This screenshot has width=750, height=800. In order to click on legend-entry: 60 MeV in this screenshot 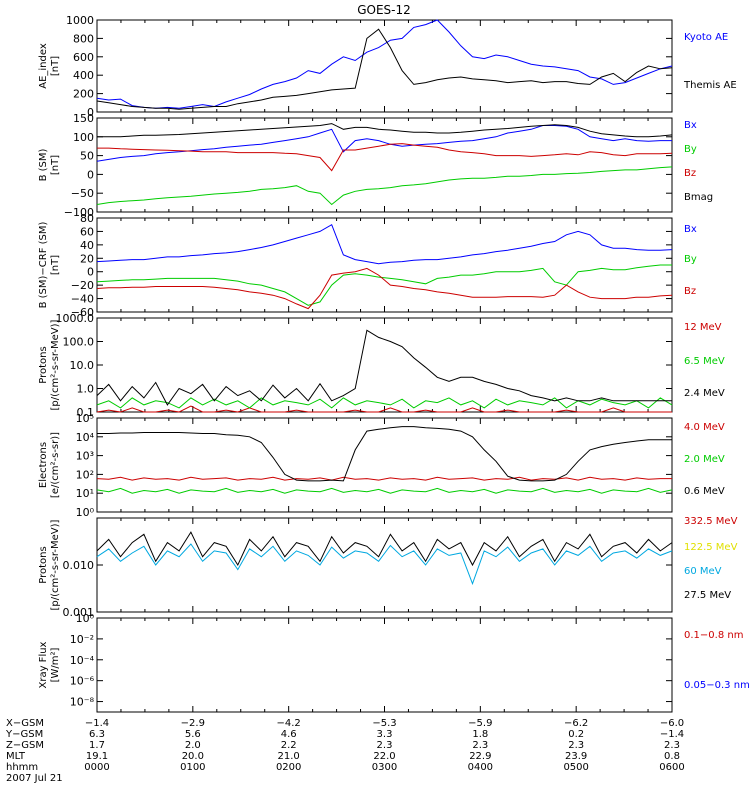, I will do `click(703, 571)`.